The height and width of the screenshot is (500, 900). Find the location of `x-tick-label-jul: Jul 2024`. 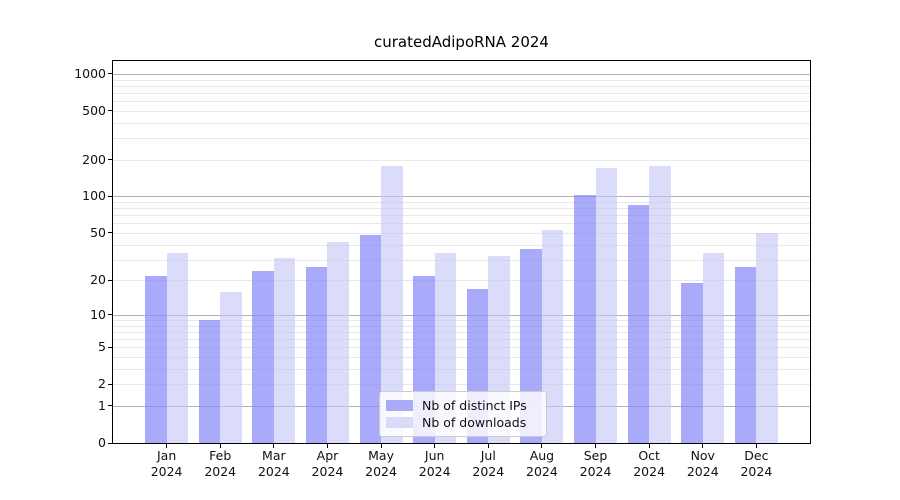

x-tick-label-jul: Jul 2024 is located at coordinates (488, 464).